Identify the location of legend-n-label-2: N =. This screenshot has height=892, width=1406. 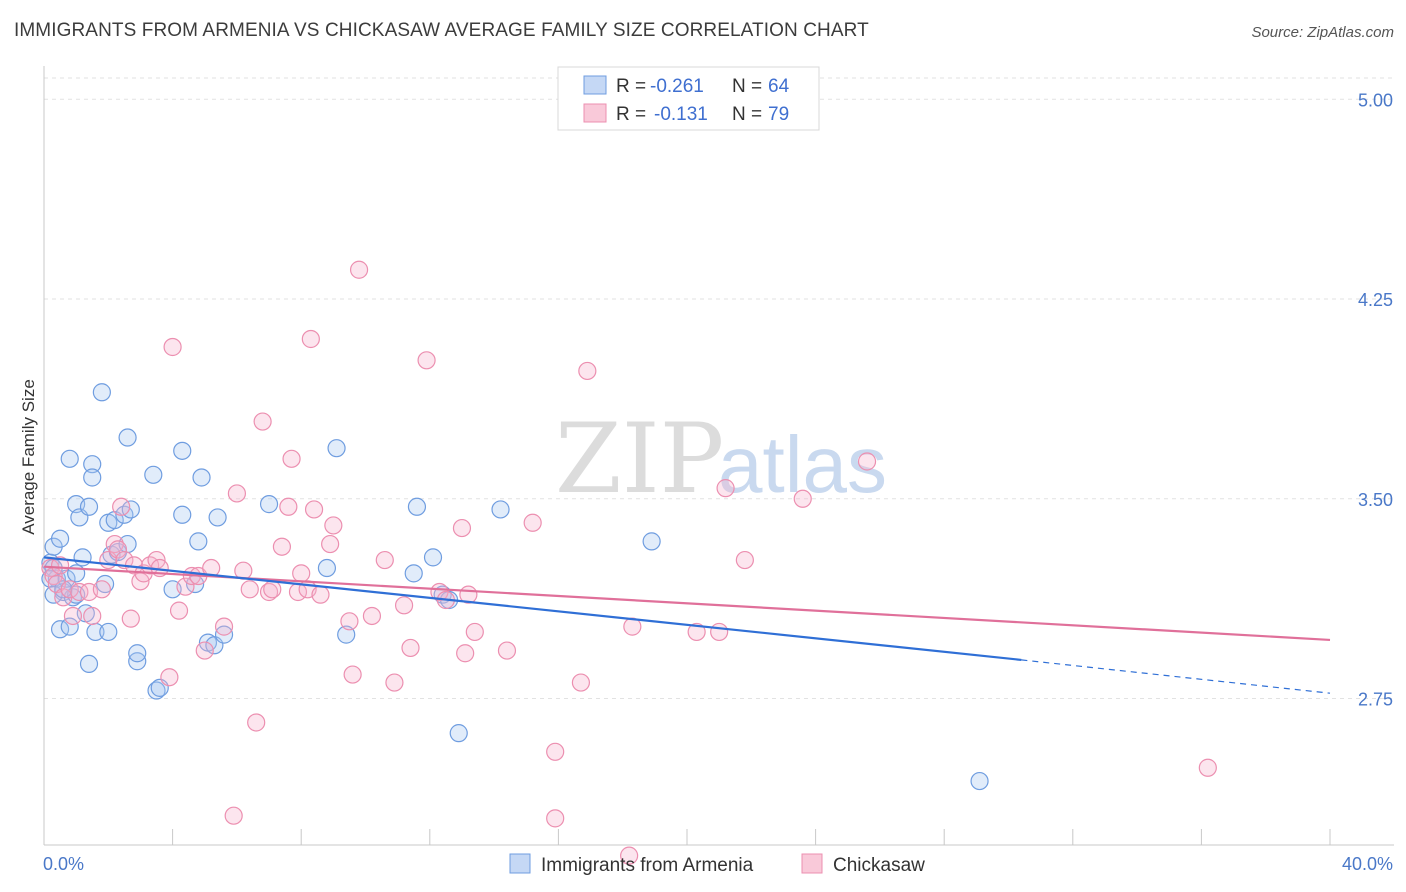
(747, 114).